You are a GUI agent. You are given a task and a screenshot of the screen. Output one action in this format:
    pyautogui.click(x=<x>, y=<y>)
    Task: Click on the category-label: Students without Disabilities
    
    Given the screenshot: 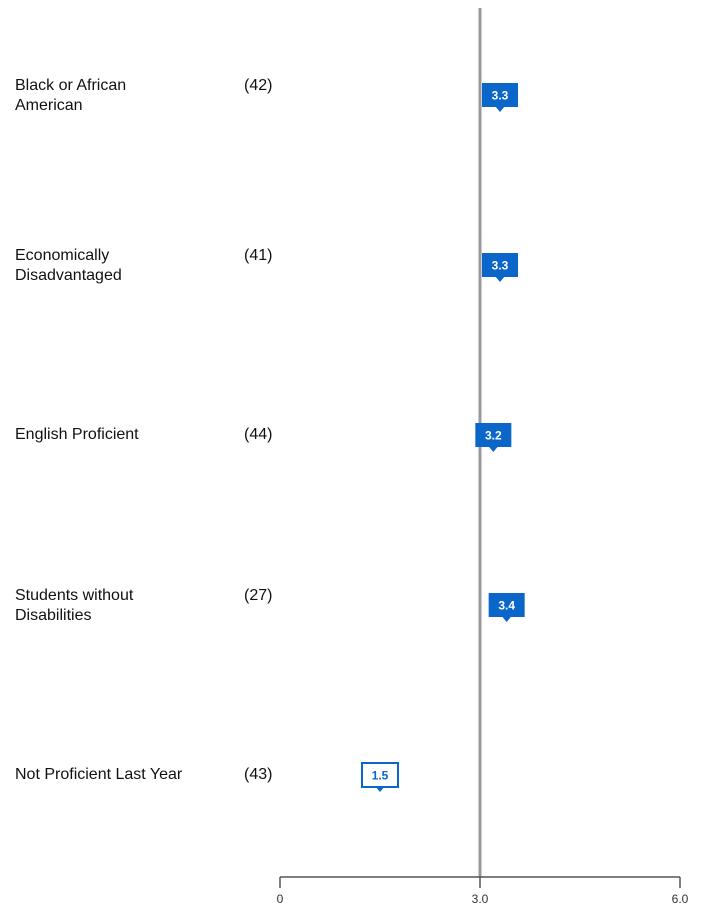 What is the action you would take?
    pyautogui.click(x=74, y=605)
    